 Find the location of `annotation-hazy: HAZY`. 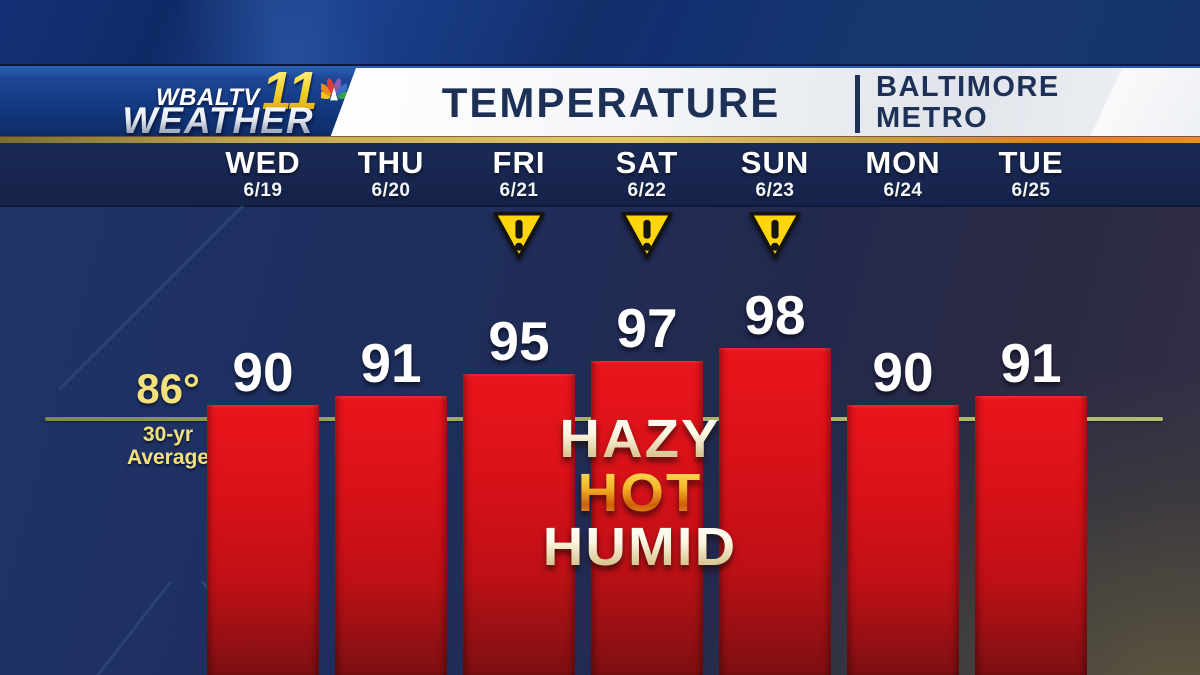

annotation-hazy: HAZY is located at coordinates (640, 439).